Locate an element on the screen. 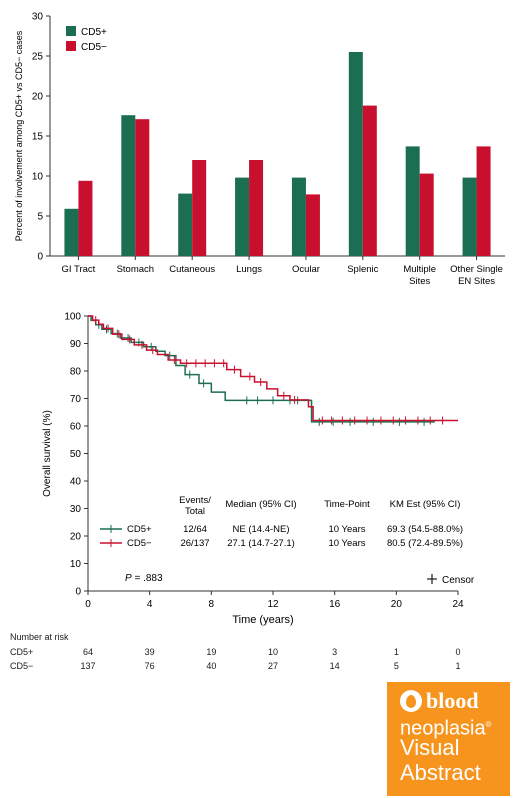  x-tick-label: Multiple is located at coordinates (419, 269).